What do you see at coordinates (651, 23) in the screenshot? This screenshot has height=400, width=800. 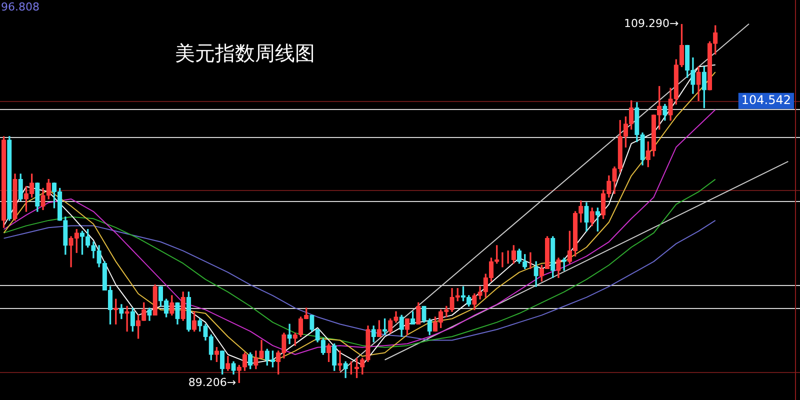 I see `annotation: 109.290→` at bounding box center [651, 23].